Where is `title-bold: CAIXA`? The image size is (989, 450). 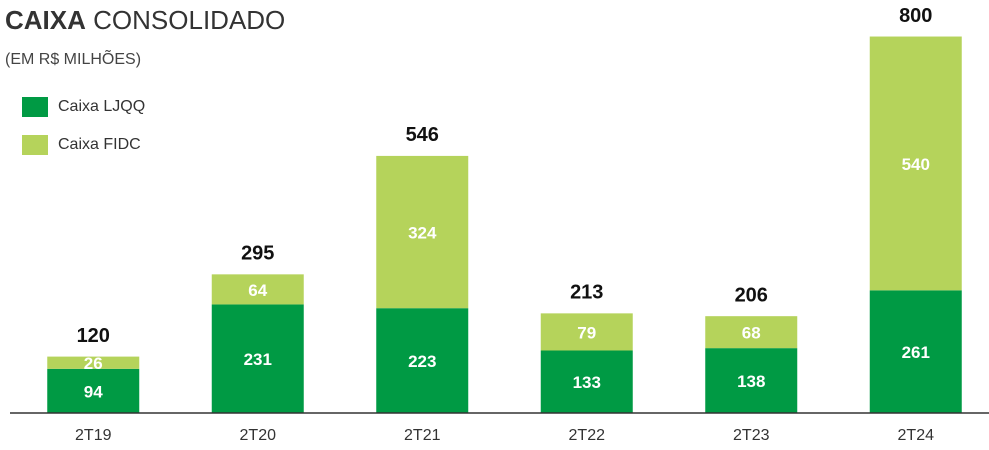 title-bold: CAIXA is located at coordinates (45, 20).